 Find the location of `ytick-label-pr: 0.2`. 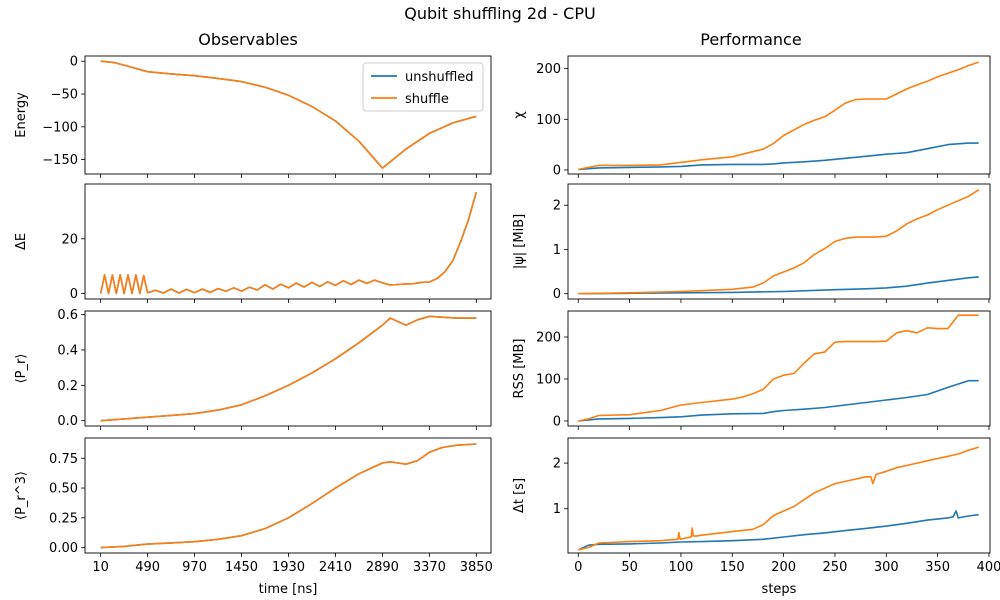

ytick-label-pr: 0.2 is located at coordinates (67, 386).